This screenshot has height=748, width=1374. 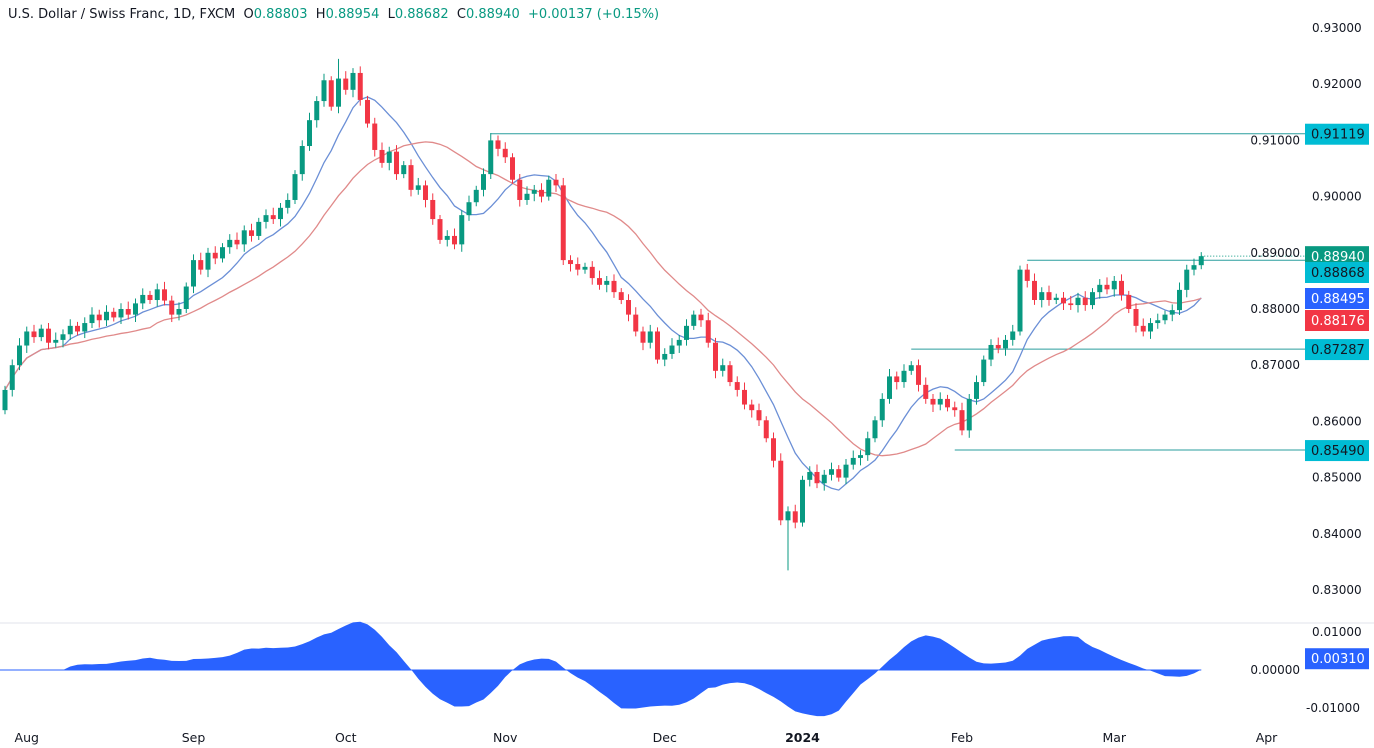 I want to click on oscillator-area, so click(x=603, y=669).